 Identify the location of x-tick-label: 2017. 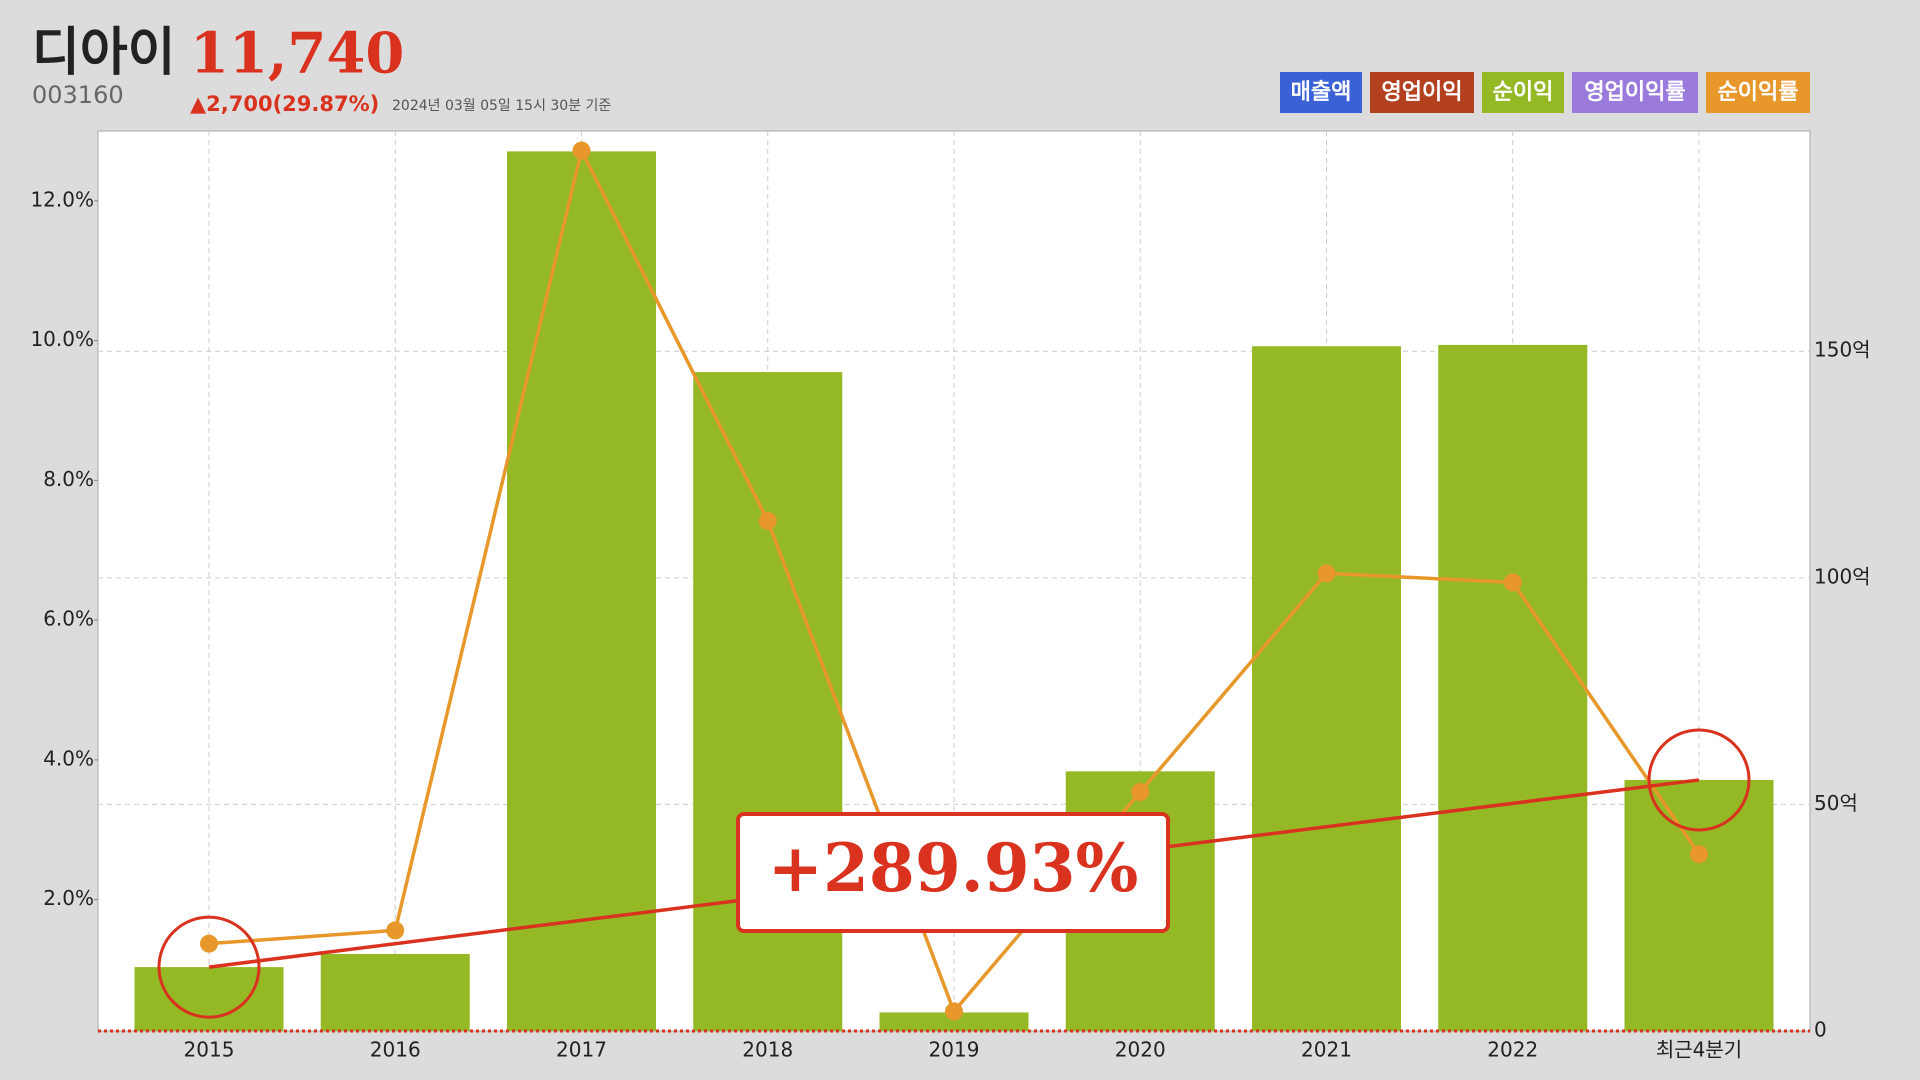
(581, 1050).